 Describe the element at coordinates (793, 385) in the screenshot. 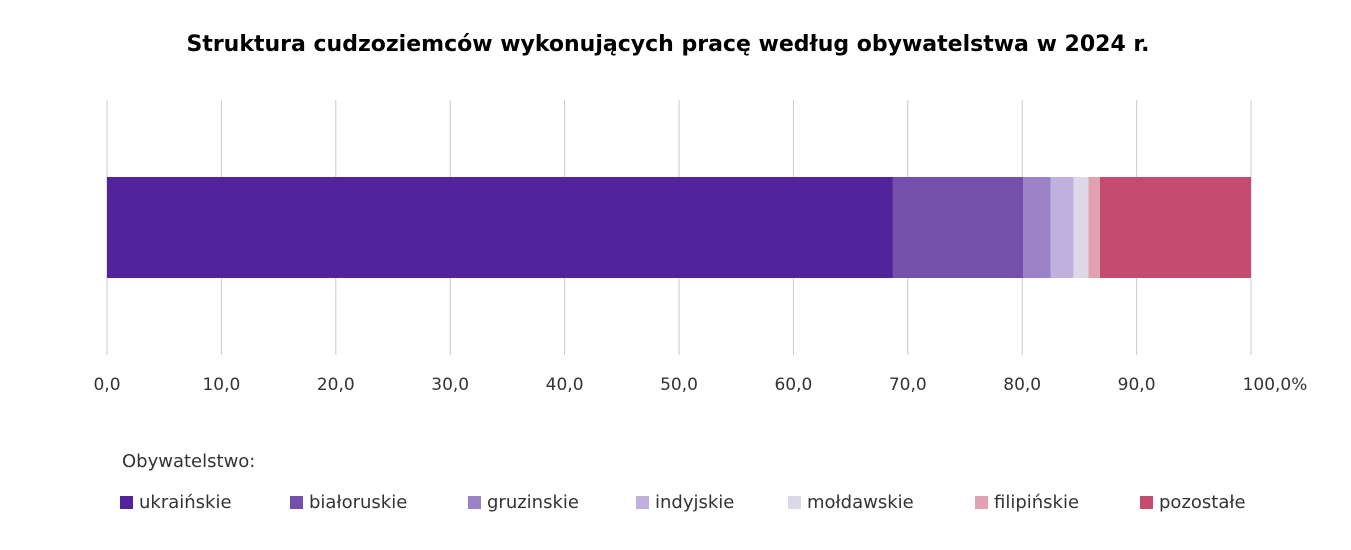

I see `x-tick-label: 60,0` at that location.